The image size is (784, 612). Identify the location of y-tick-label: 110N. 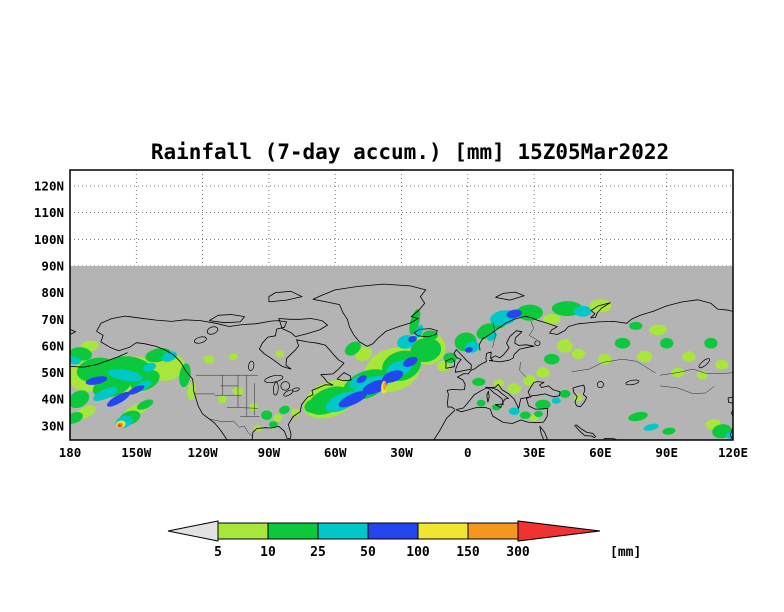
(49, 212).